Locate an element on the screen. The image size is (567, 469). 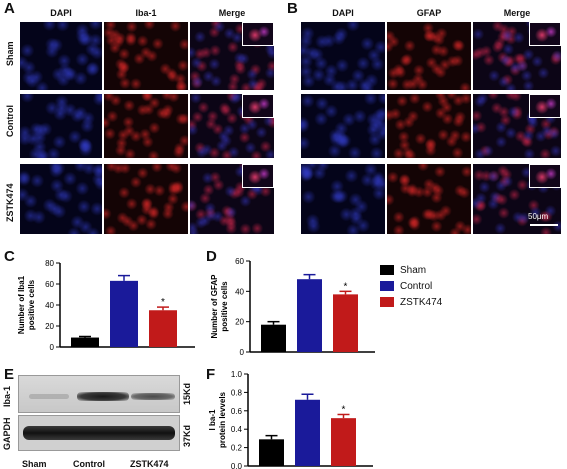
panel-b-col-gfap: GFAP is located at coordinates (429, 13).